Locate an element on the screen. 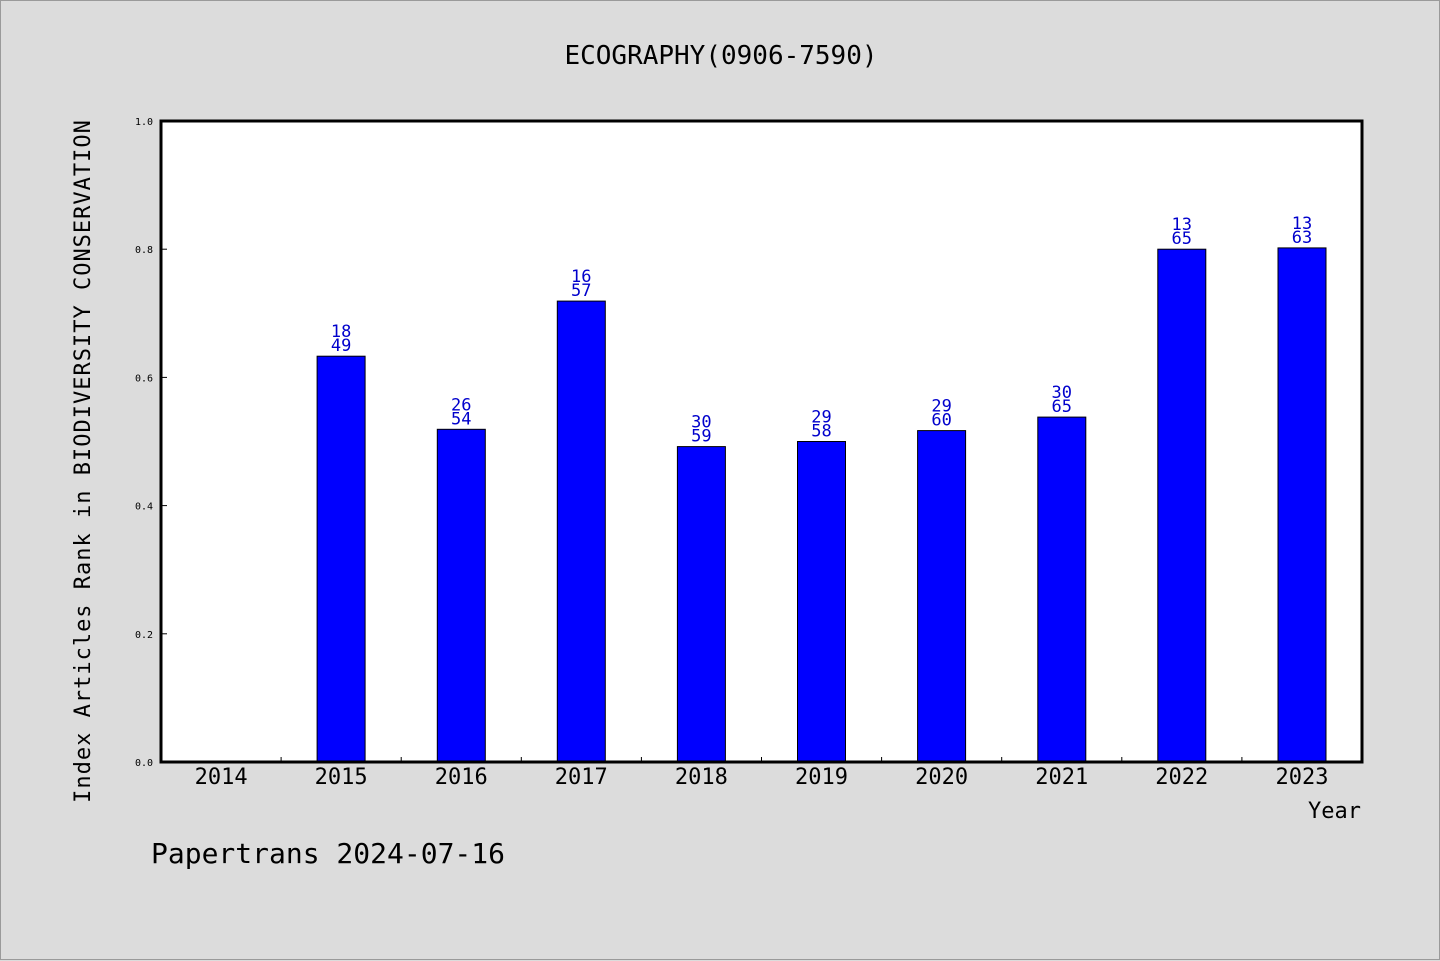 Image resolution: width=1440 pixels, height=961 pixels. x-tick-label-2019: 2019 is located at coordinates (821, 777).